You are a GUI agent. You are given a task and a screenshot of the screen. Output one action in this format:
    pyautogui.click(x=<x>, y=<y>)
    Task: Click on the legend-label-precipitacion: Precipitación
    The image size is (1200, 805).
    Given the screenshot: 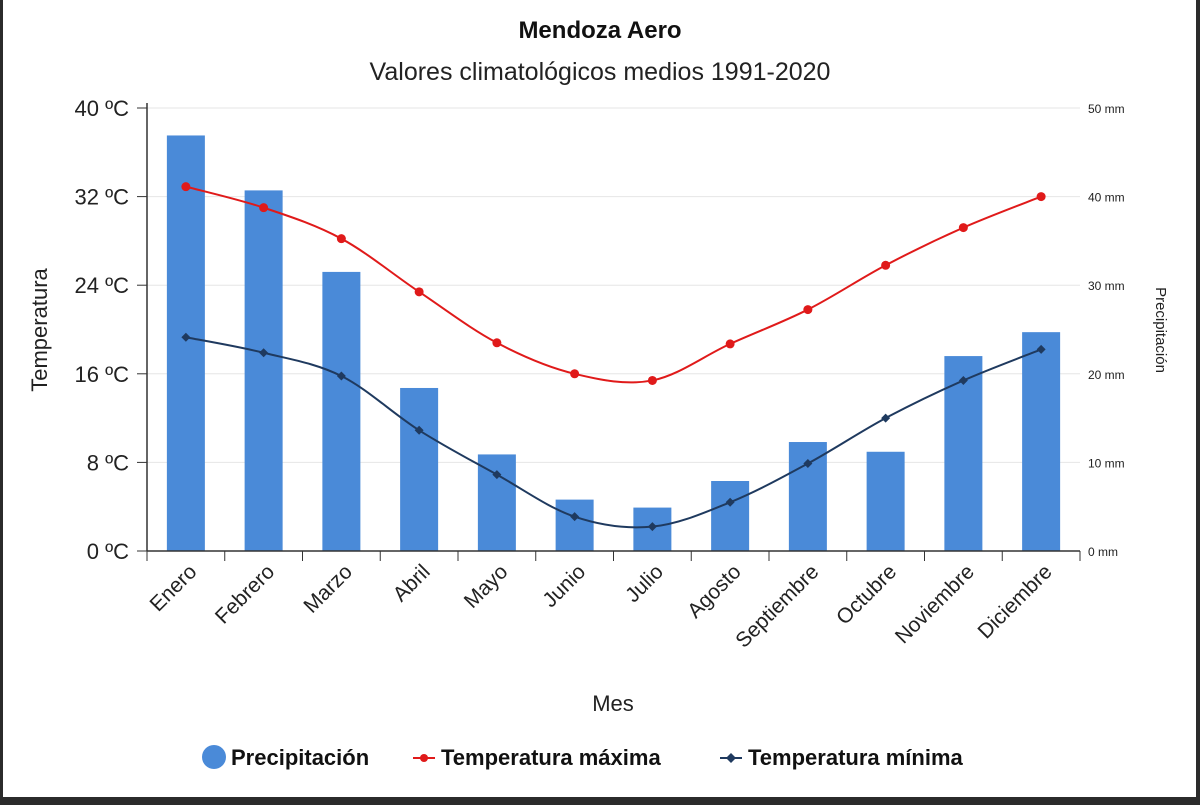 What is the action you would take?
    pyautogui.click(x=300, y=757)
    